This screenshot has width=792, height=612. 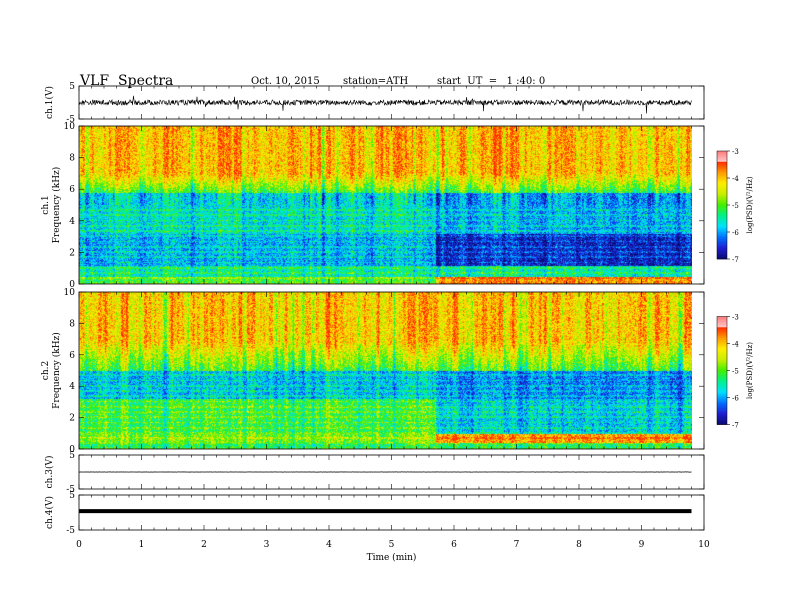 I want to click on x-tick-label: 7, so click(x=517, y=545).